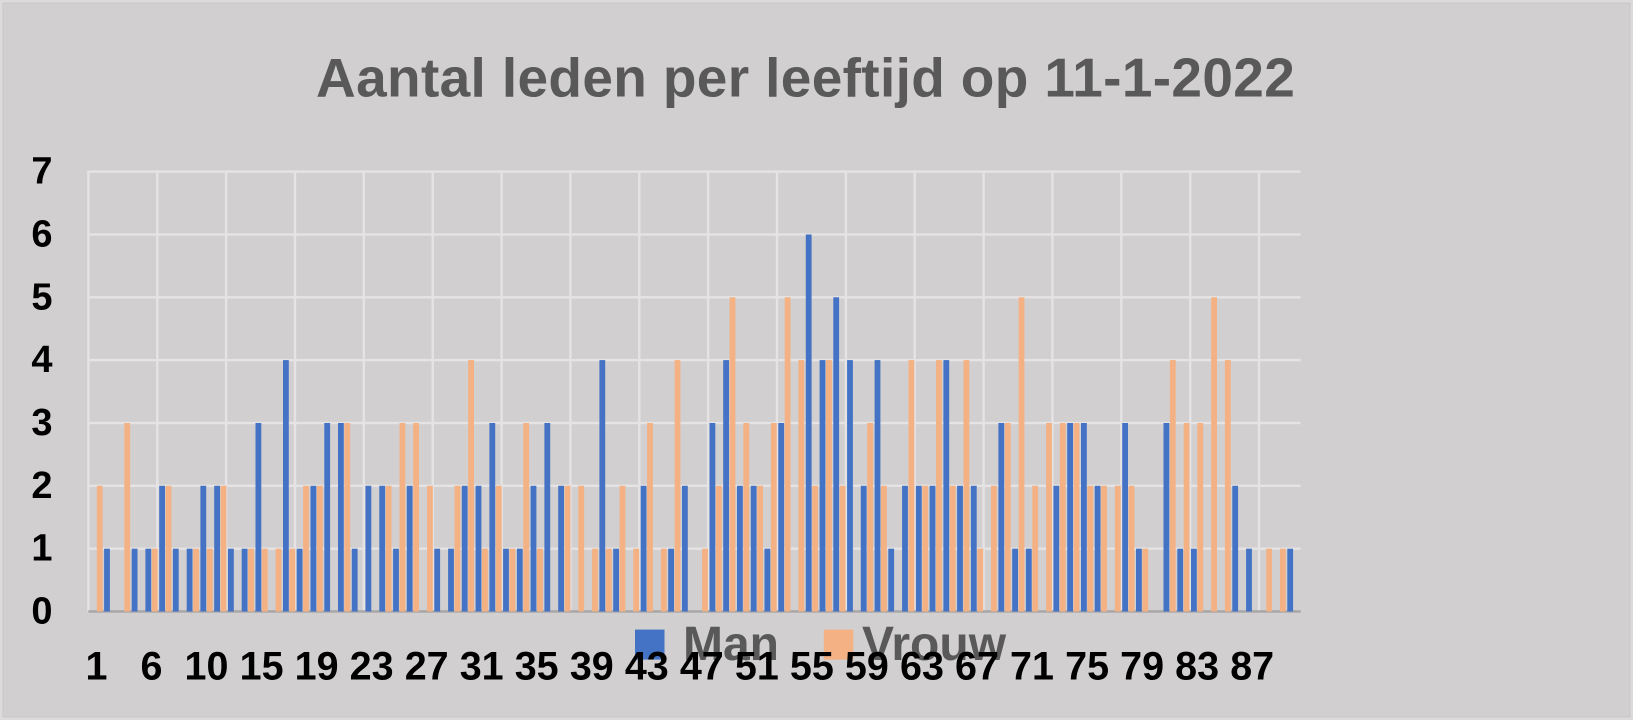 The image size is (1633, 720). Describe the element at coordinates (482, 667) in the screenshot. I see `svg-text: 31` at that location.